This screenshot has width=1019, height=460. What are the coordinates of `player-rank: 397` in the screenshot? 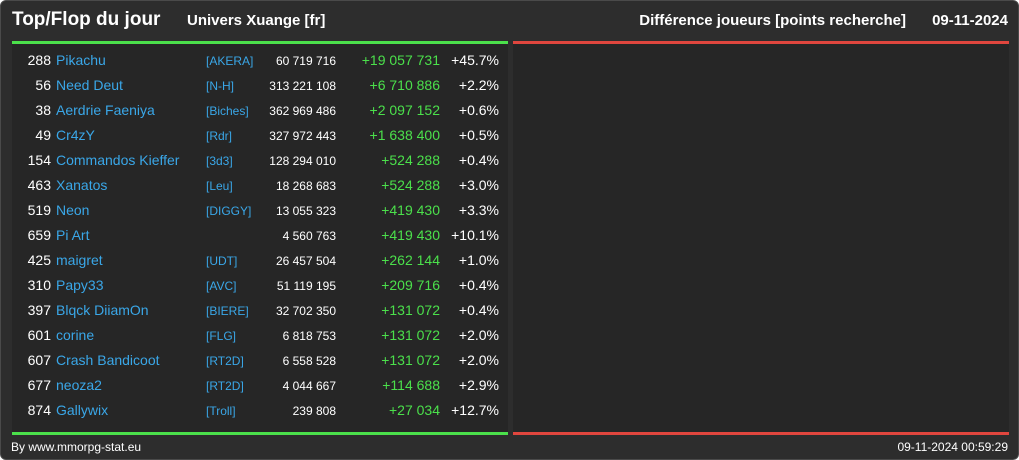 It's located at (39, 310).